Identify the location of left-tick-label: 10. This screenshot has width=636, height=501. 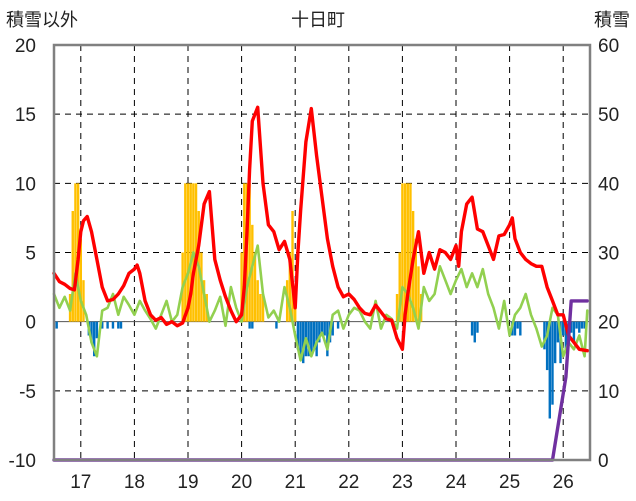
(25, 184).